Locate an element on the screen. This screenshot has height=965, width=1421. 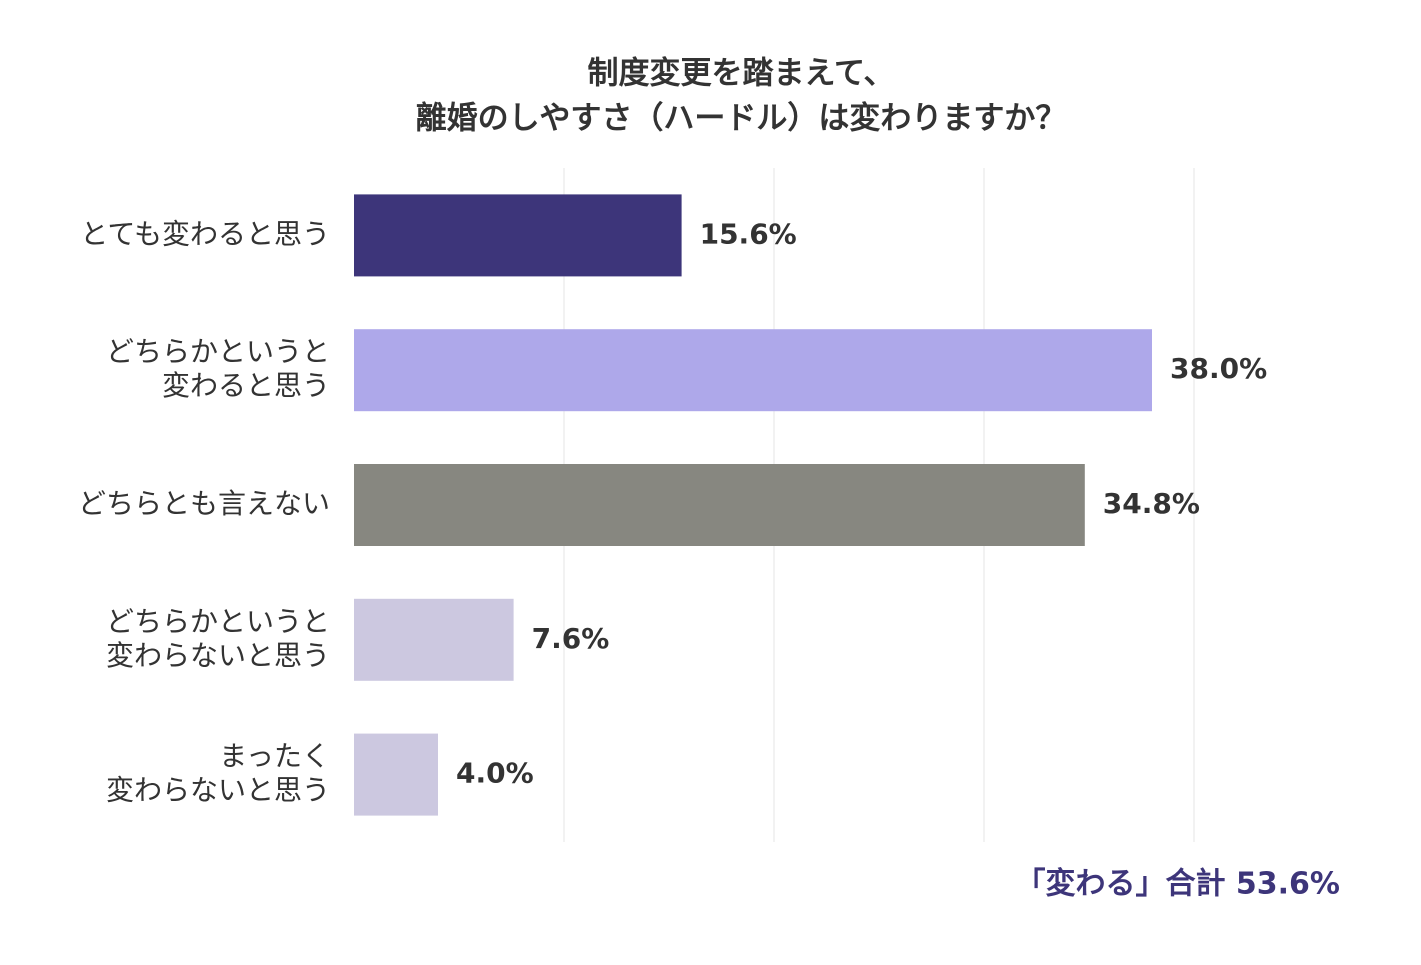
category-label: まったく is located at coordinates (274, 756).